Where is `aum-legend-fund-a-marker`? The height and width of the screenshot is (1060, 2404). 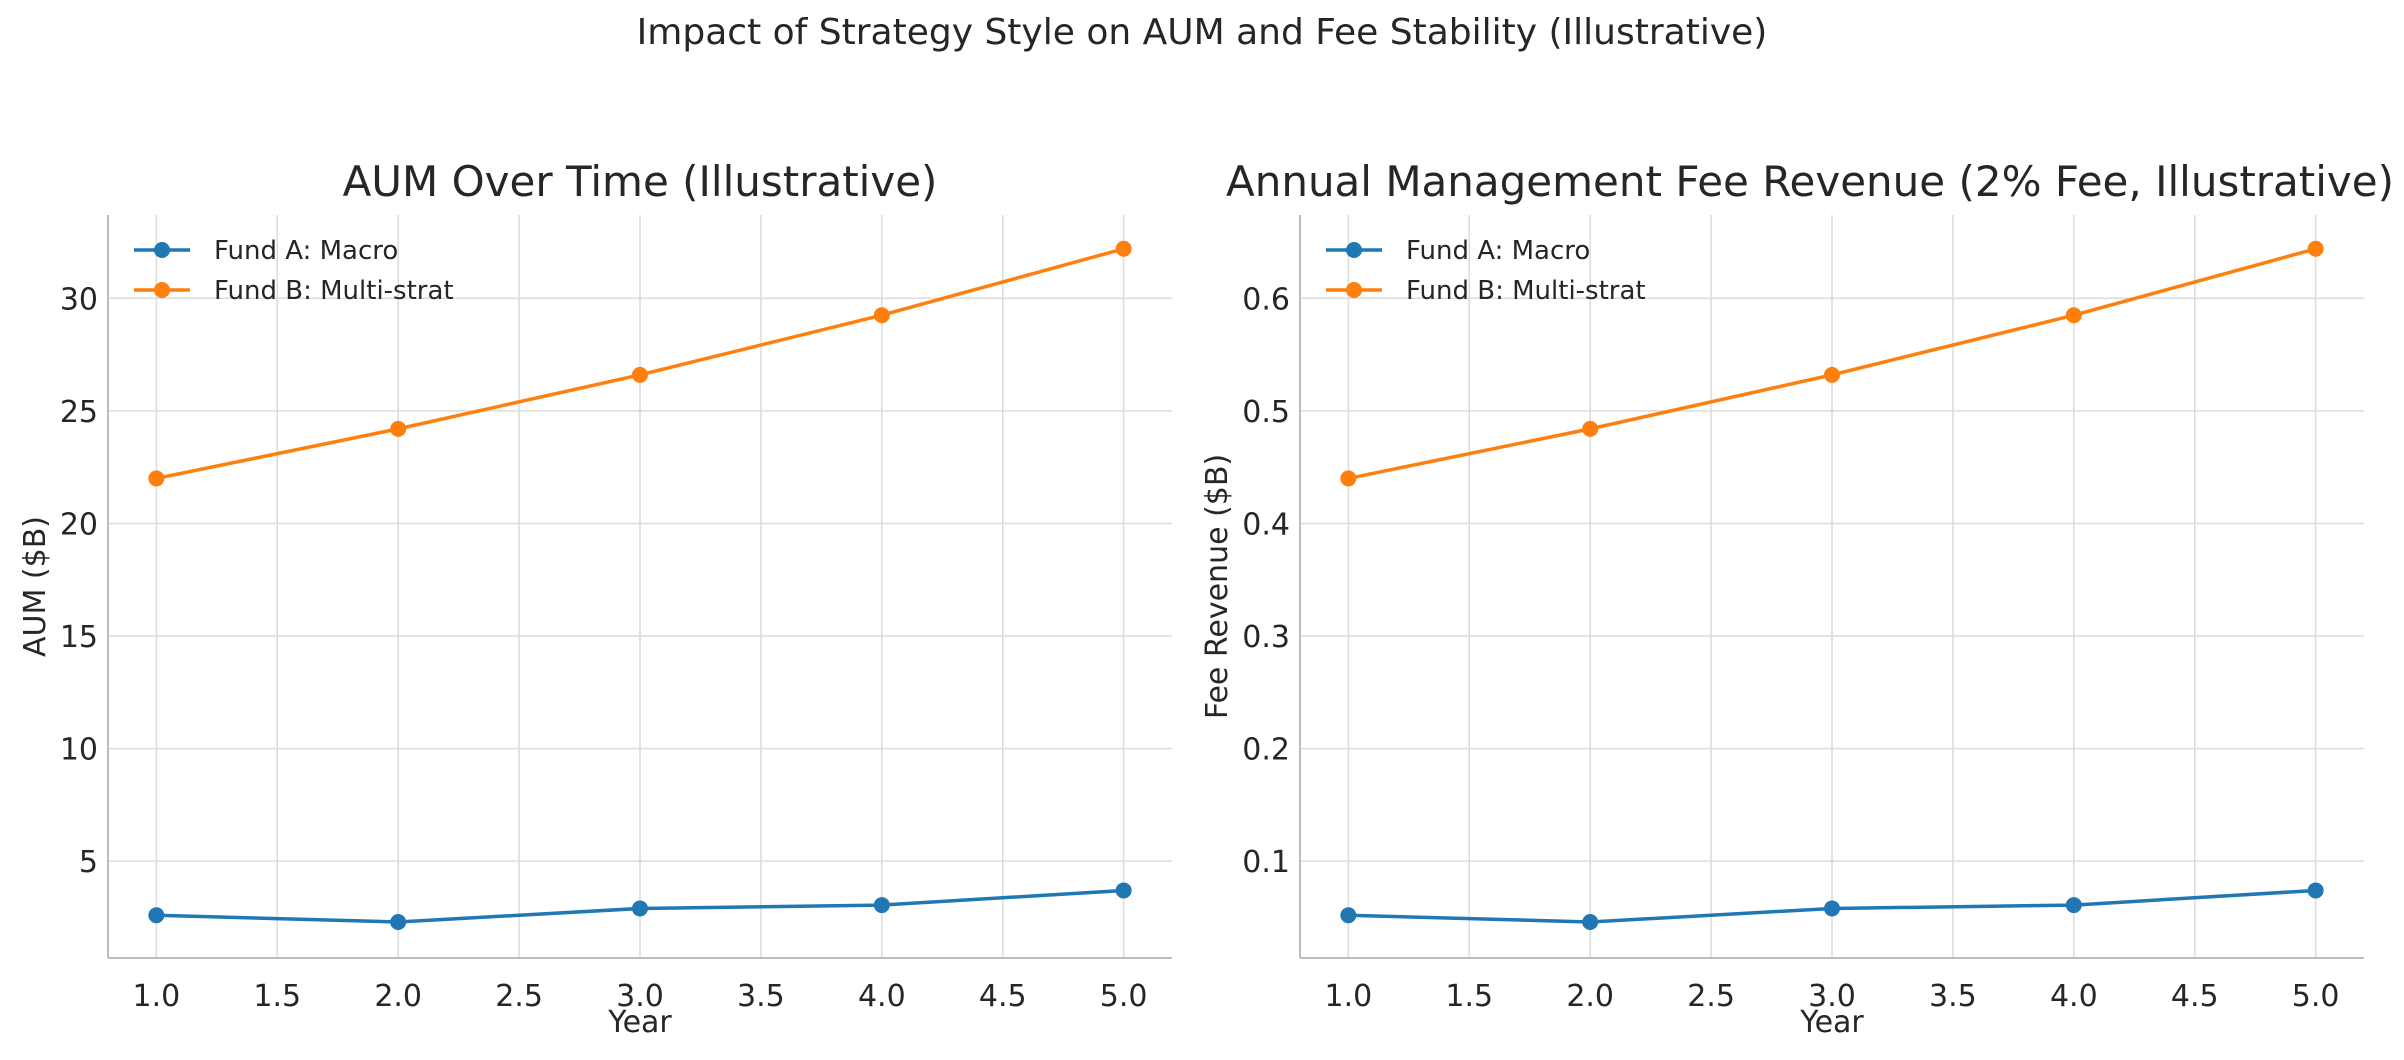 aum-legend-fund-a-marker is located at coordinates (162, 250).